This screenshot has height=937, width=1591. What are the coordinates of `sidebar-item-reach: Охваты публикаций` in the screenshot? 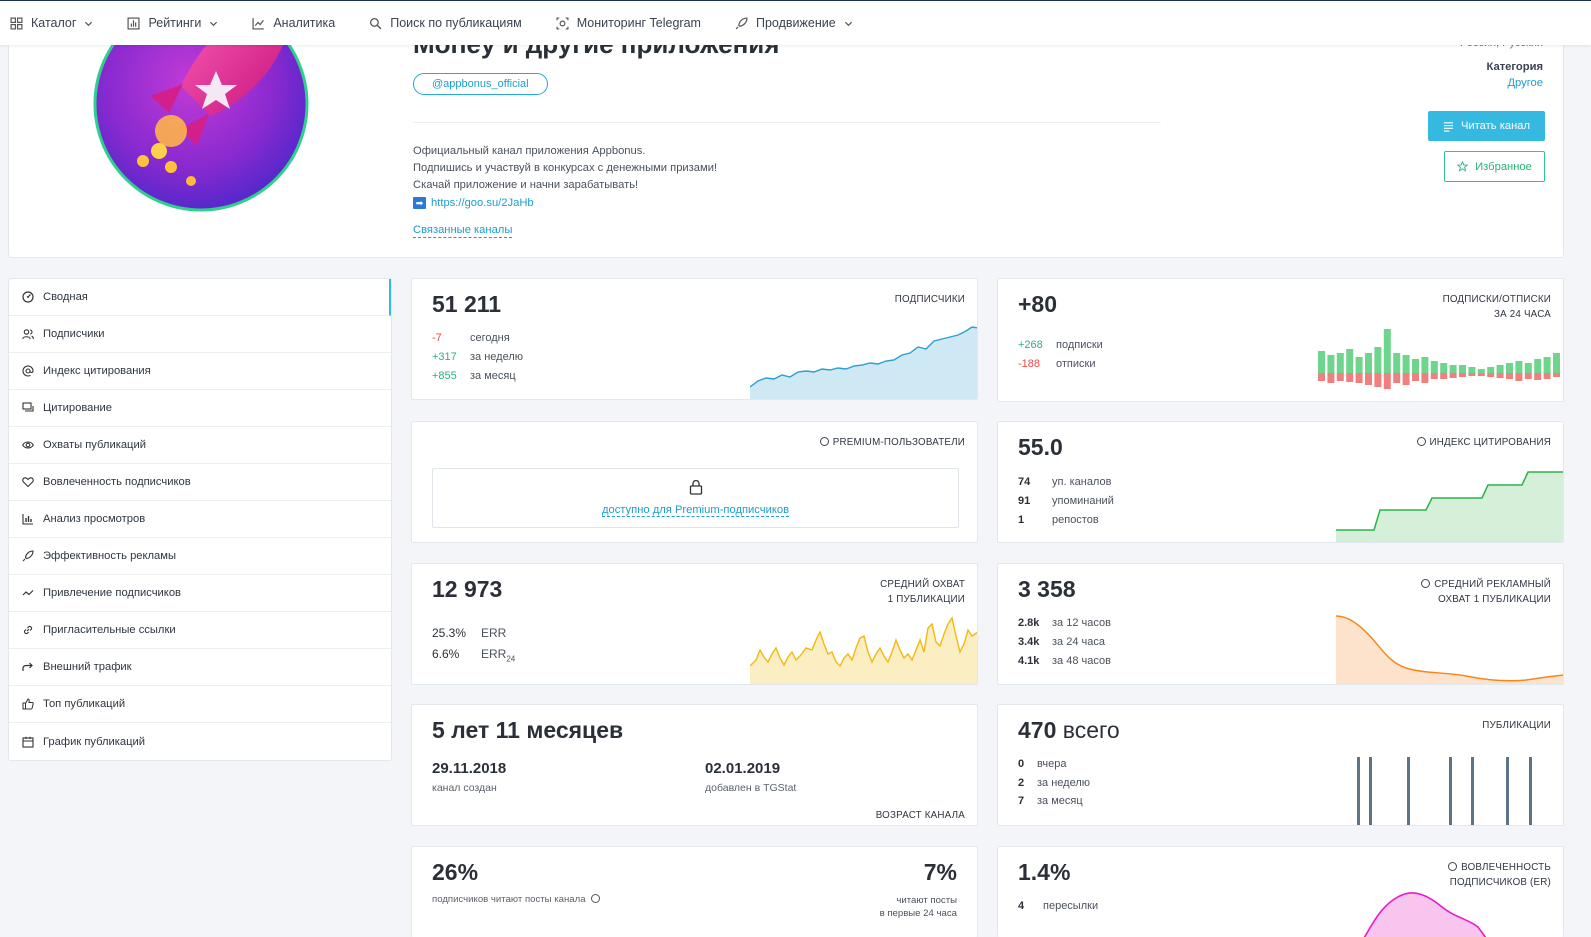 It's located at (200, 445).